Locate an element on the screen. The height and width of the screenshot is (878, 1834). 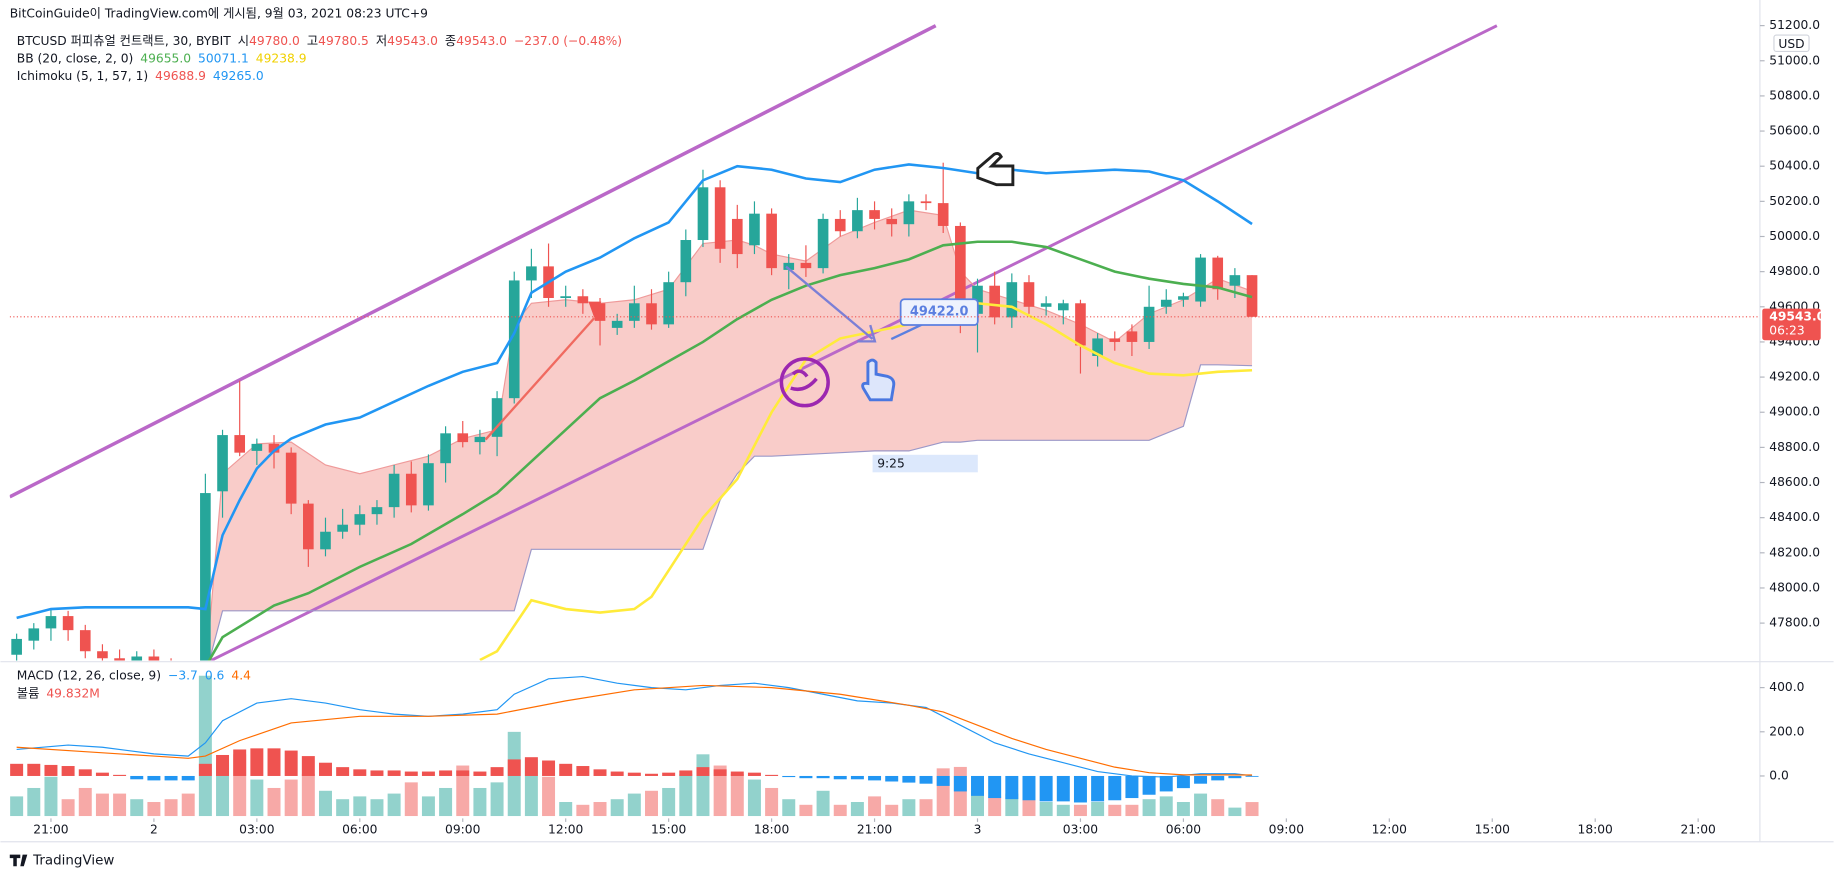
x-tick-label: 12:00 is located at coordinates (565, 830).